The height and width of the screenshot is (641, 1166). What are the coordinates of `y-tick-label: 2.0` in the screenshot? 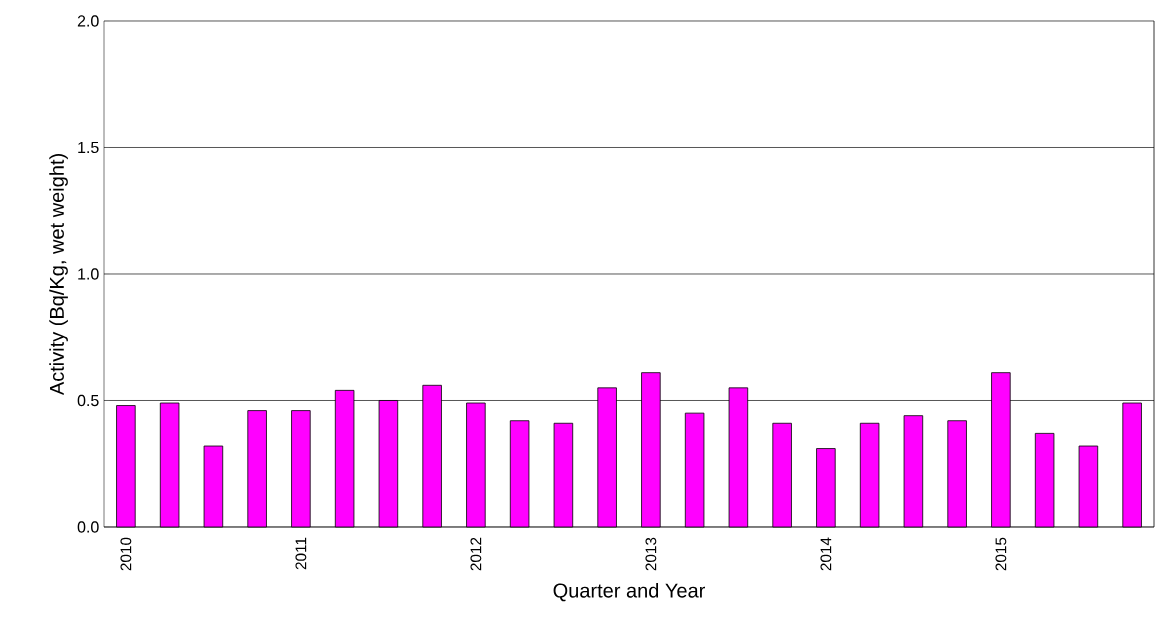 It's located at (88, 21).